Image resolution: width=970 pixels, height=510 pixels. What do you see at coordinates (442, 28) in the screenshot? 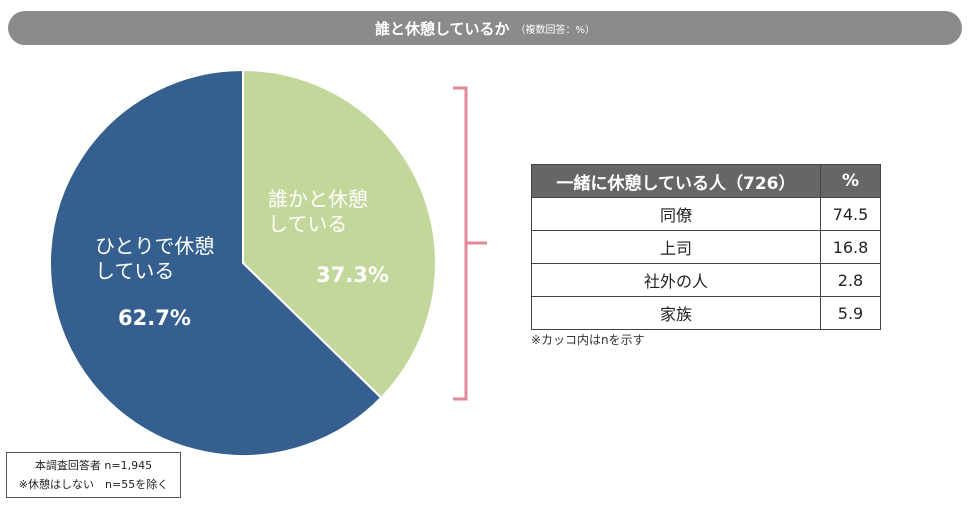
I see `chart-title: 誰と休憩しているか` at bounding box center [442, 28].